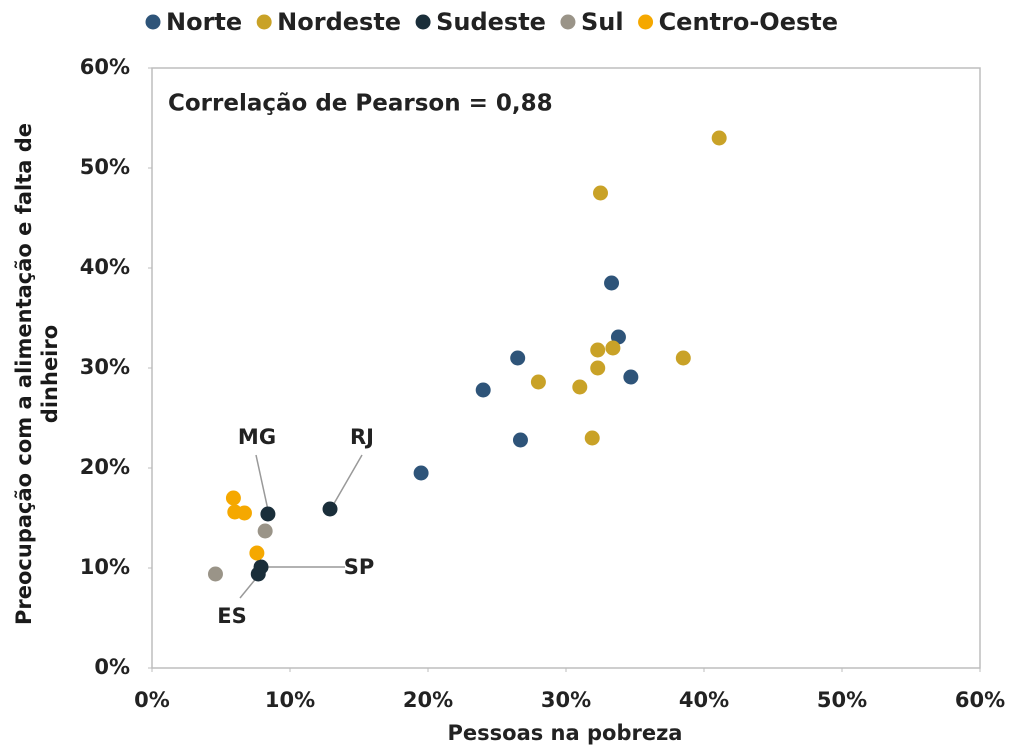  What do you see at coordinates (105, 67) in the screenshot?
I see `y-tick-label: 60%` at bounding box center [105, 67].